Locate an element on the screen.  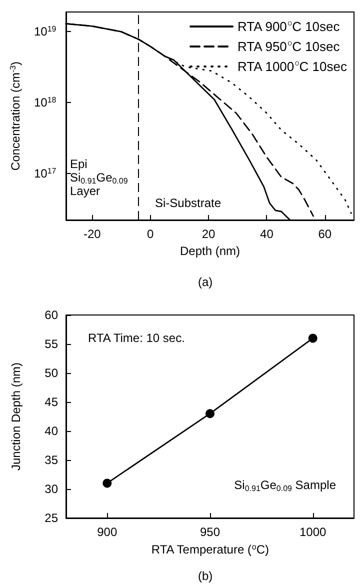
y-tick-label: 30 is located at coordinates (51, 489).